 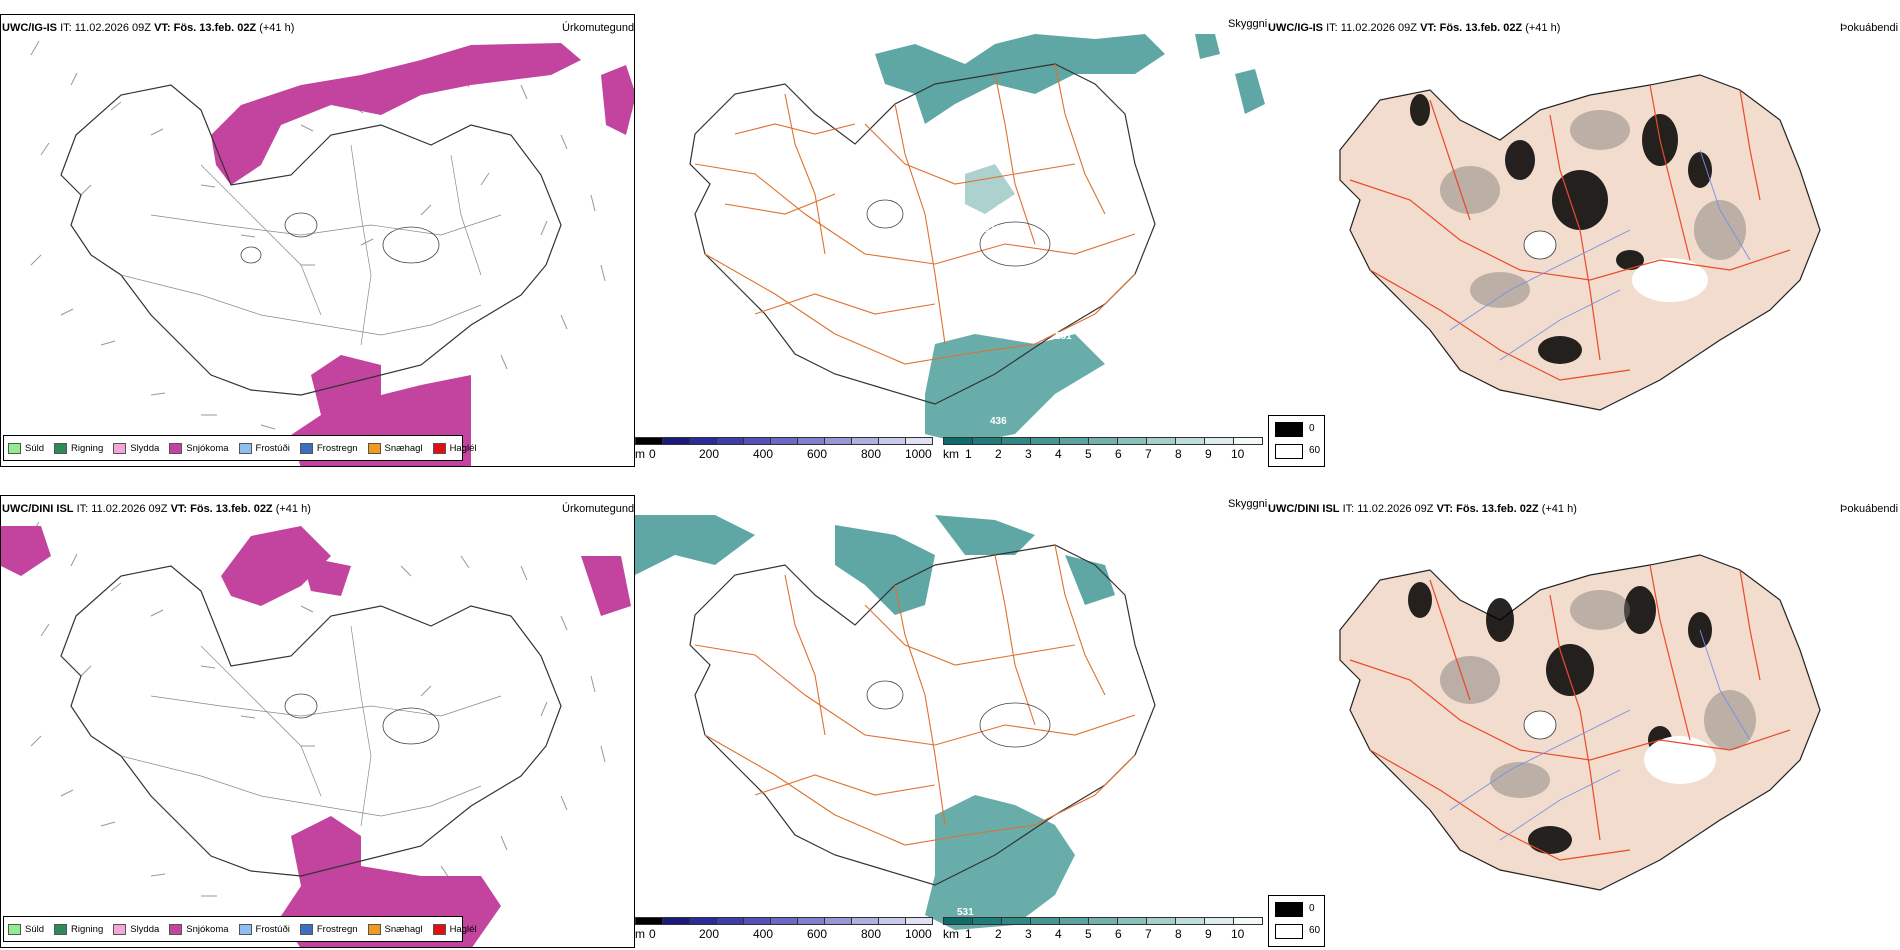 What do you see at coordinates (1315, 930) in the screenshot?
I see `fog-key-low: 60` at bounding box center [1315, 930].